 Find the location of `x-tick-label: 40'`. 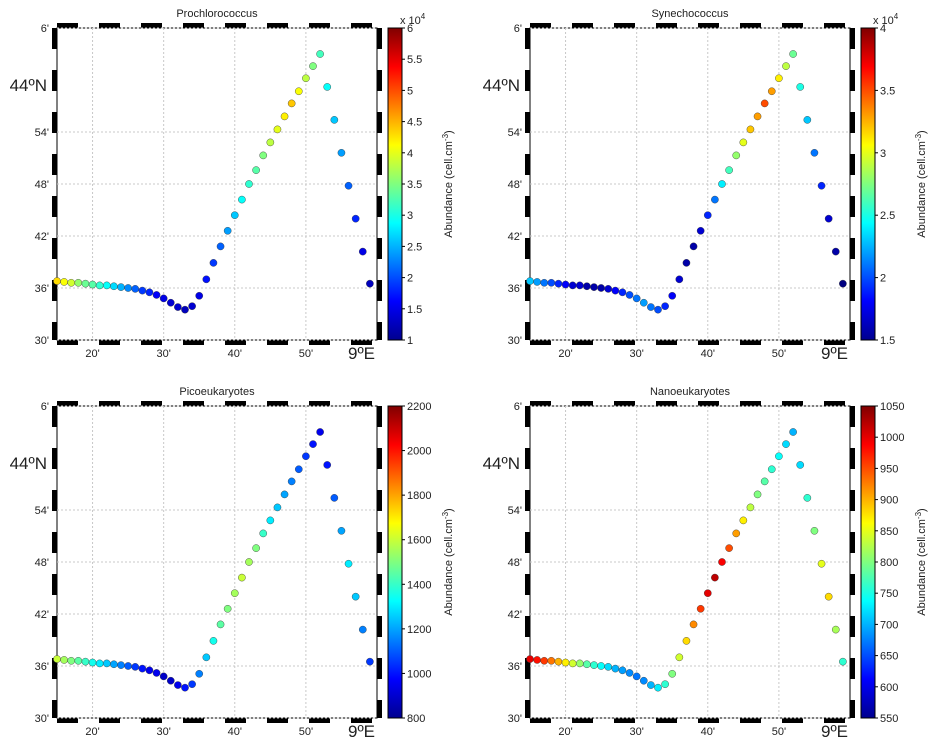

x-tick-label: 40' is located at coordinates (235, 732).